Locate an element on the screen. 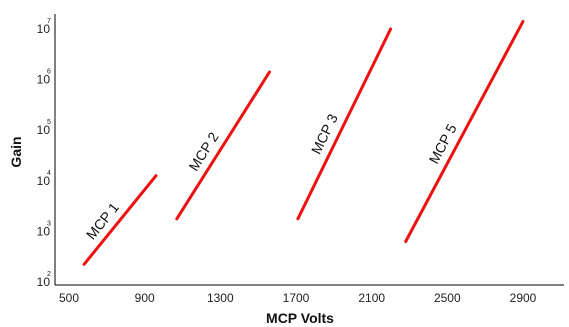 This screenshot has width=569, height=327. y-axis-title: Gain is located at coordinates (16, 151).